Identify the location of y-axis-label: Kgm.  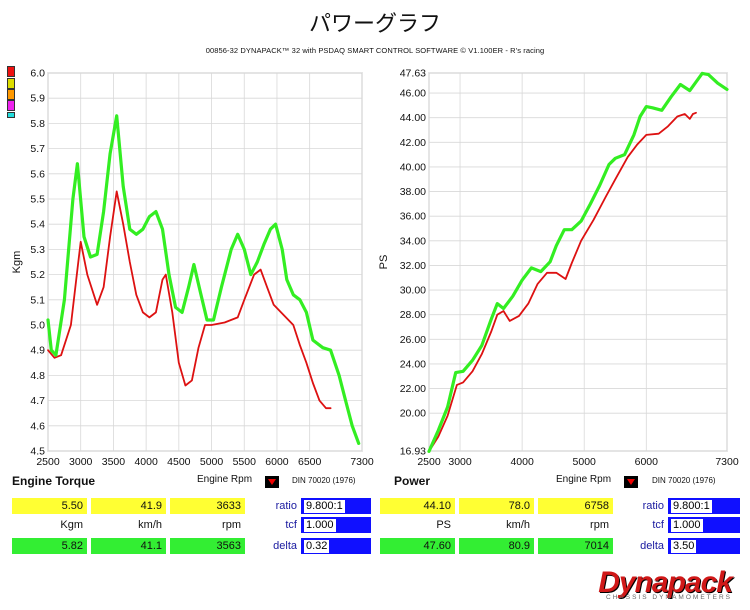
(17, 262).